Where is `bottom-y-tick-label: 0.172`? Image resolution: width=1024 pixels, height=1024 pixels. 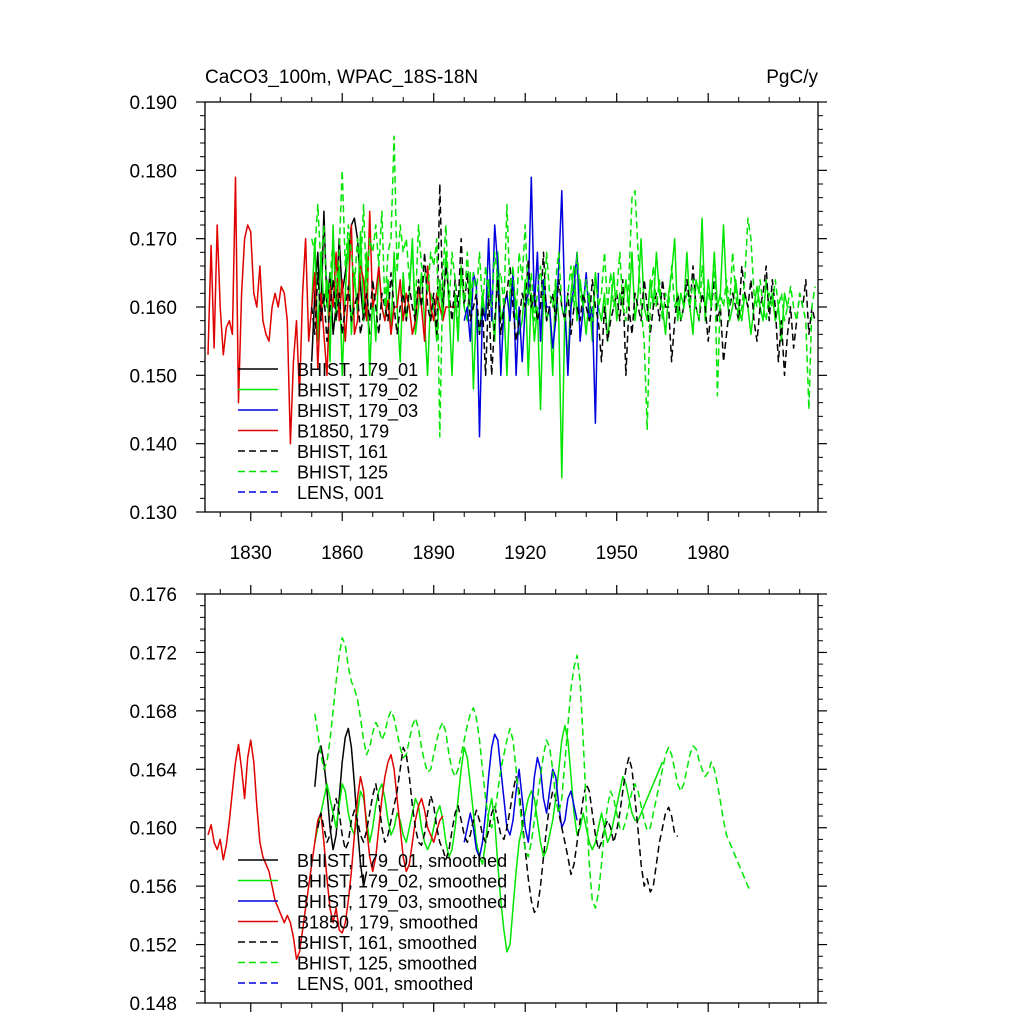 bottom-y-tick-label: 0.172 is located at coordinates (153, 653).